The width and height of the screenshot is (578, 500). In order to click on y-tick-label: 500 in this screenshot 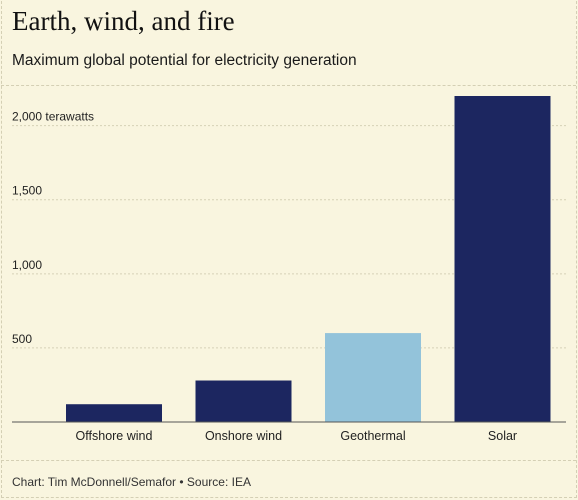, I will do `click(22, 339)`.